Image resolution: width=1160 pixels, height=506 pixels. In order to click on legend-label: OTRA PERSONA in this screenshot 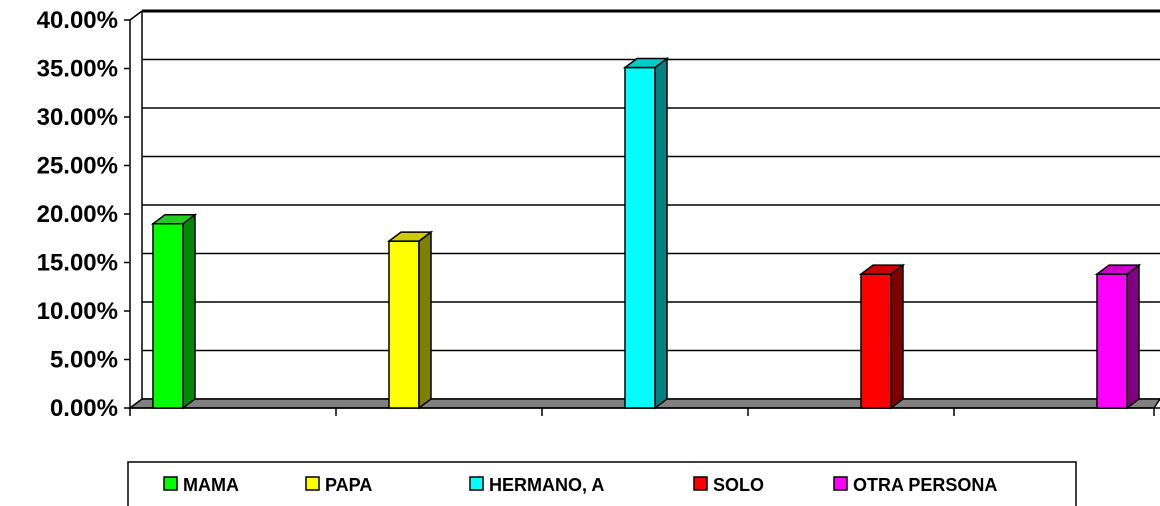, I will do `click(925, 485)`.